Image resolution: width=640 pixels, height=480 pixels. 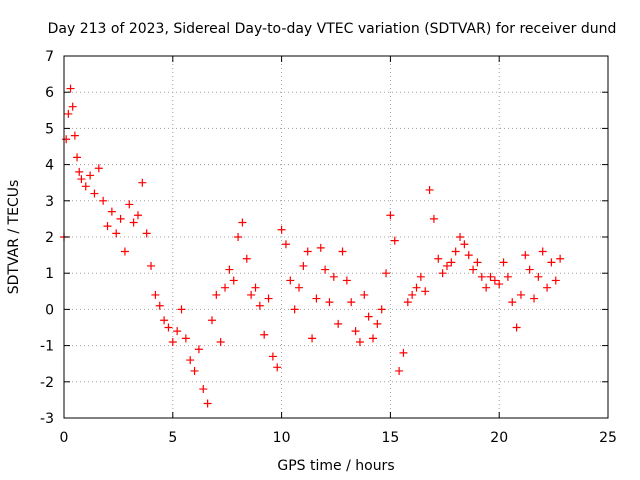 I want to click on y-tick-label: 7, so click(x=49, y=57).